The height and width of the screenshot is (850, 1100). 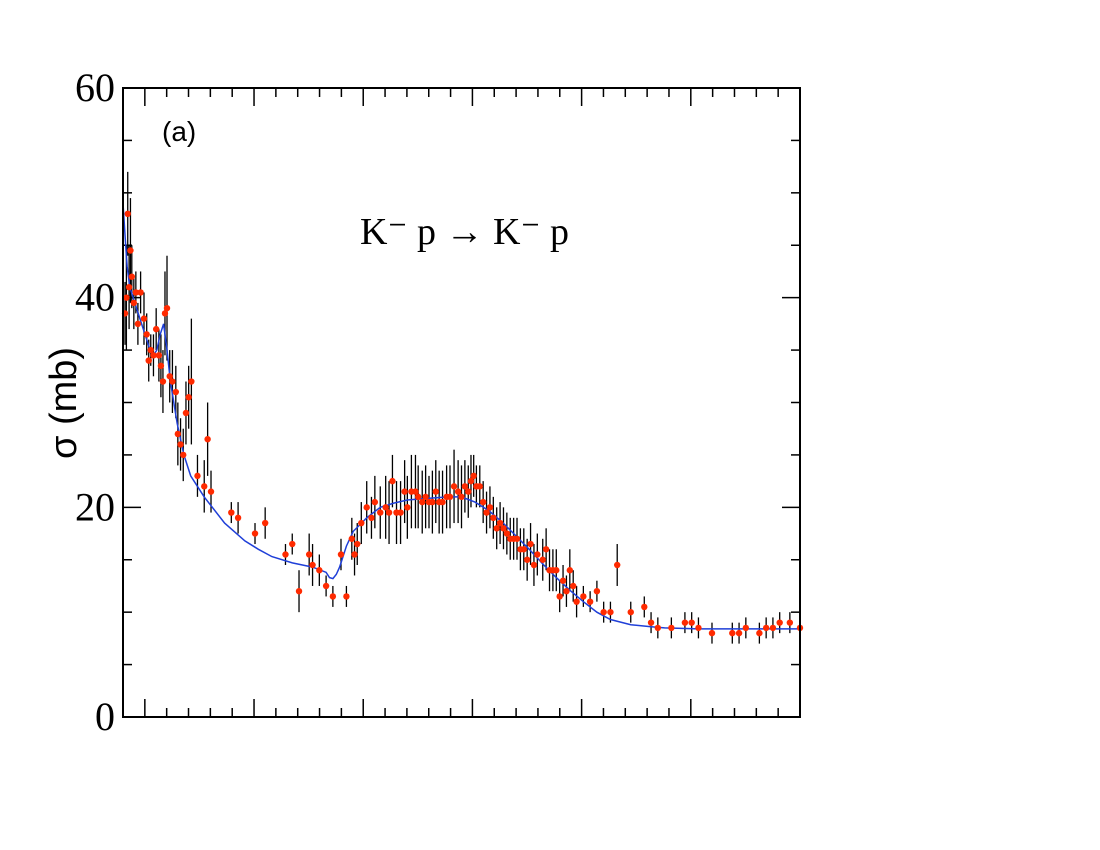 What do you see at coordinates (95, 402) in the screenshot?
I see `y-tick-labels: 0 20 40 60` at bounding box center [95, 402].